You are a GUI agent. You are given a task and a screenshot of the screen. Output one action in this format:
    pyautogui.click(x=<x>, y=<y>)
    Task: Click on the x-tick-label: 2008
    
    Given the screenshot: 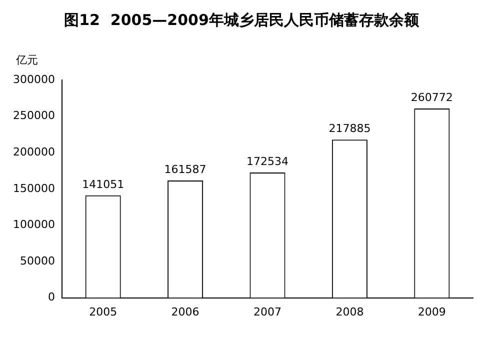 What is the action you would take?
    pyautogui.click(x=350, y=311)
    